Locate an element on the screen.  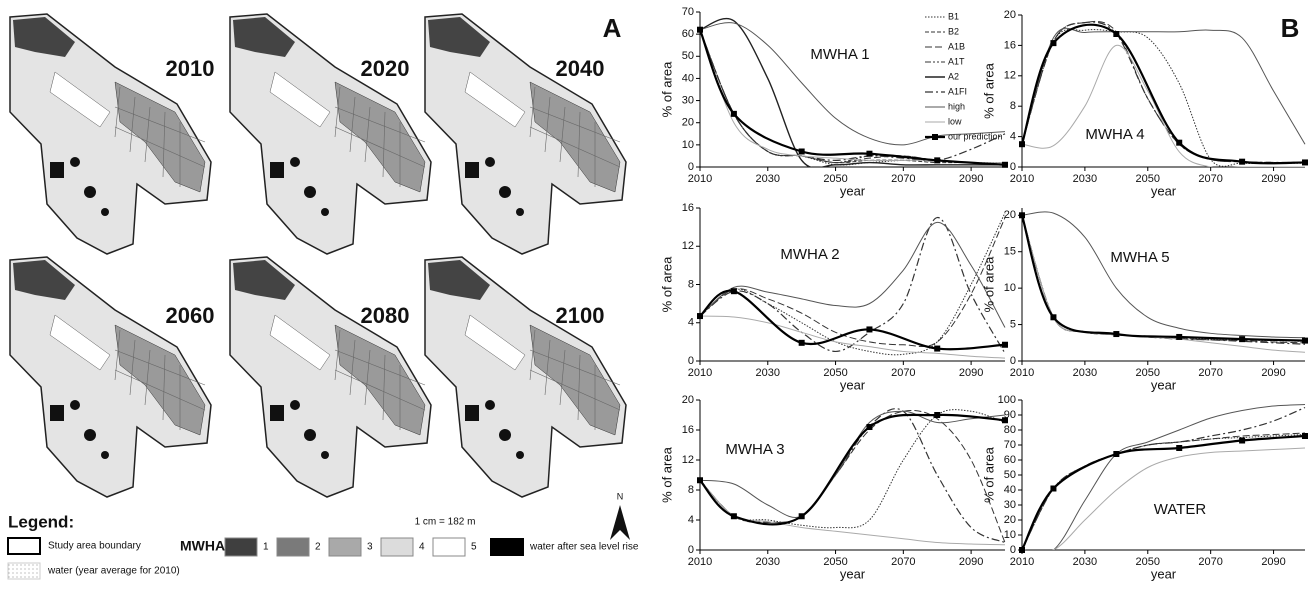
y-tick-label: 90 is located at coordinates (1010, 415).